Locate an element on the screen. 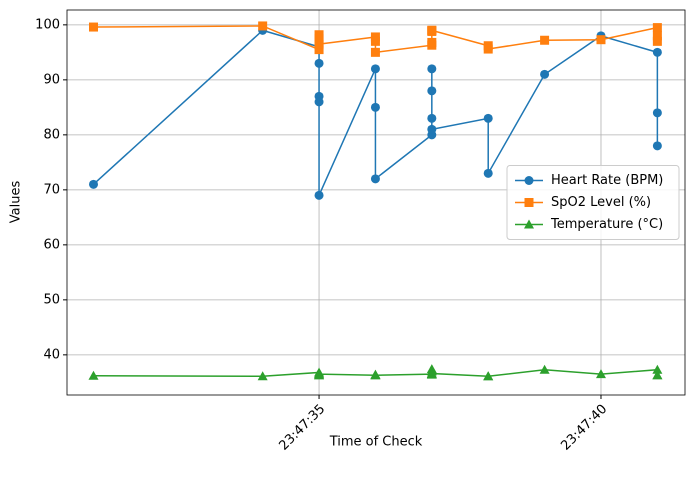  y-tick-label: 60 is located at coordinates (51, 244).